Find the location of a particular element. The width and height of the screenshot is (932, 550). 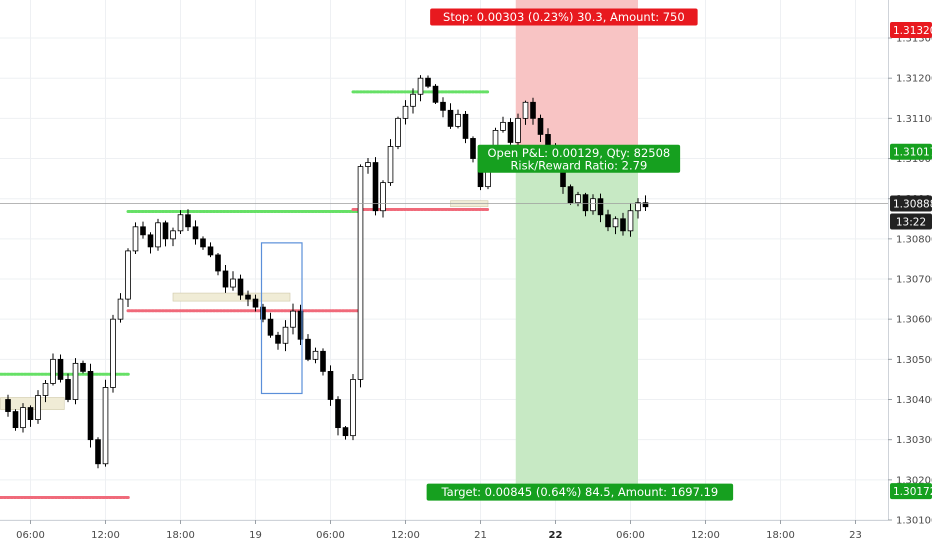

y-tick-label: 1.30600 is located at coordinates (914, 320).